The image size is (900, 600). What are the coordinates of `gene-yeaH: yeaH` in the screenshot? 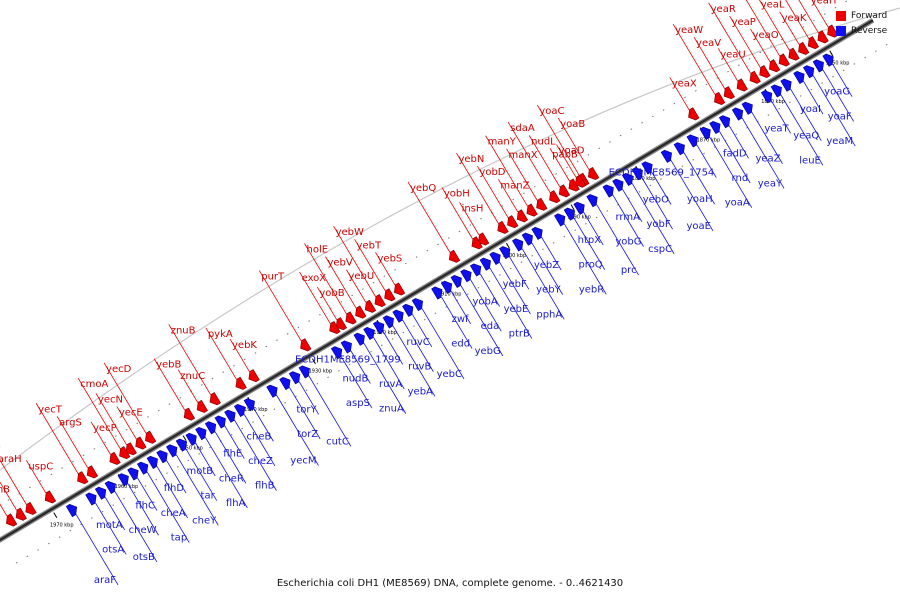 It's located at (825, 19).